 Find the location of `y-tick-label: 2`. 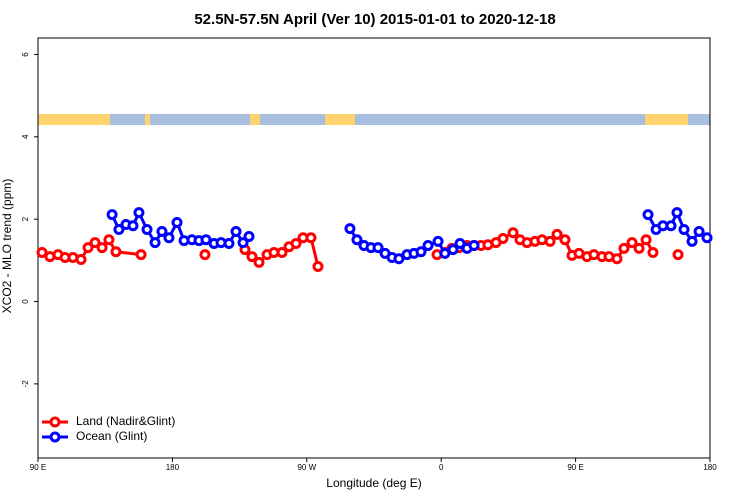

y-tick-label: 2 is located at coordinates (25, 218).